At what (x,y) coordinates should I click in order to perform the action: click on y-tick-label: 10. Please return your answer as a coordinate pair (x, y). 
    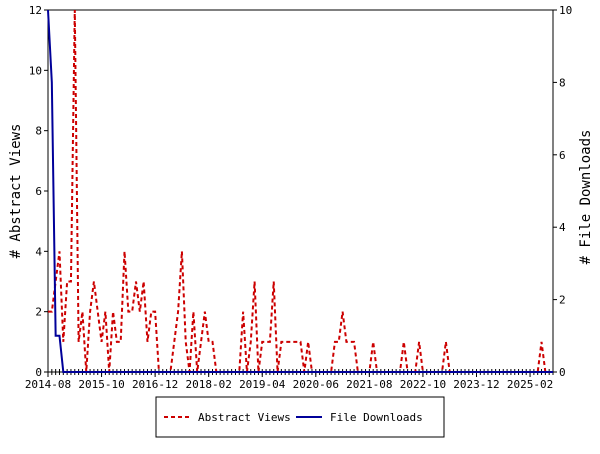
    Looking at the image, I should click on (35, 70).